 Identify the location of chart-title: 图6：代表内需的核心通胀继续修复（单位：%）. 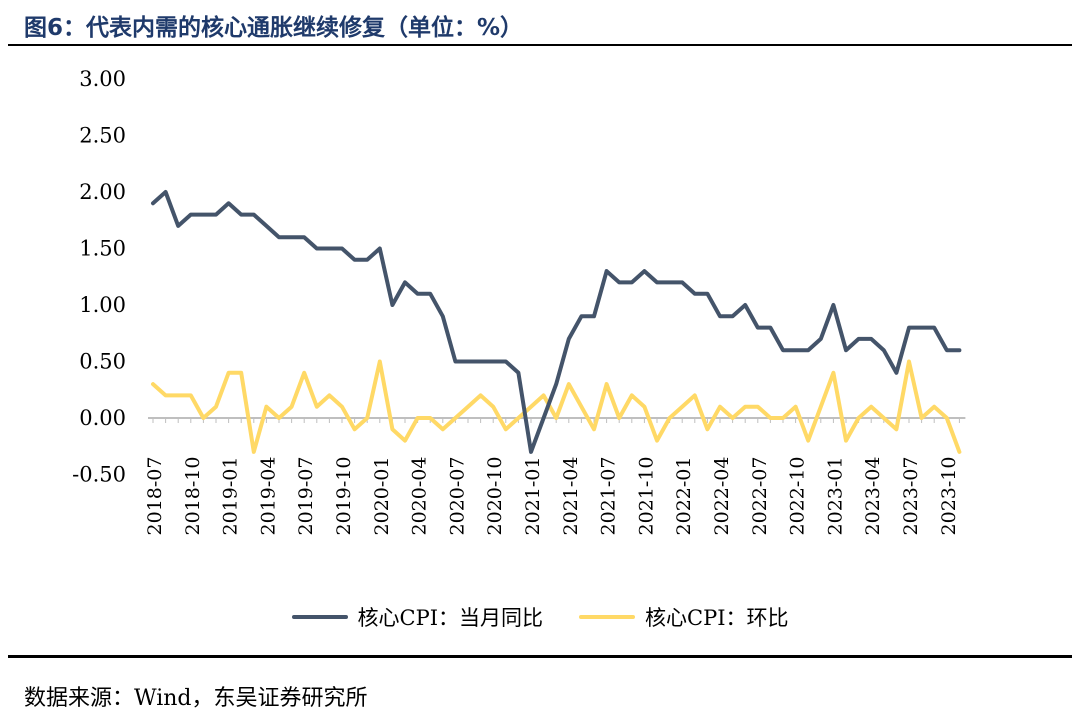
(274, 28).